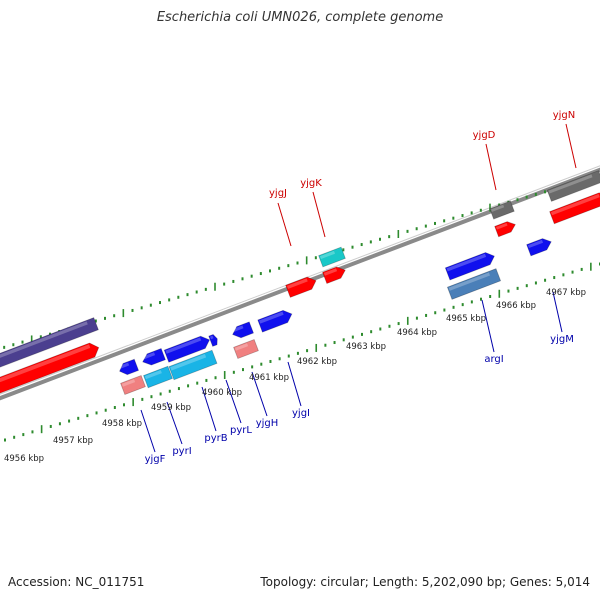 The height and width of the screenshot is (605, 600). What do you see at coordinates (562, 339) in the screenshot?
I see `gene-label: yjgM` at bounding box center [562, 339].